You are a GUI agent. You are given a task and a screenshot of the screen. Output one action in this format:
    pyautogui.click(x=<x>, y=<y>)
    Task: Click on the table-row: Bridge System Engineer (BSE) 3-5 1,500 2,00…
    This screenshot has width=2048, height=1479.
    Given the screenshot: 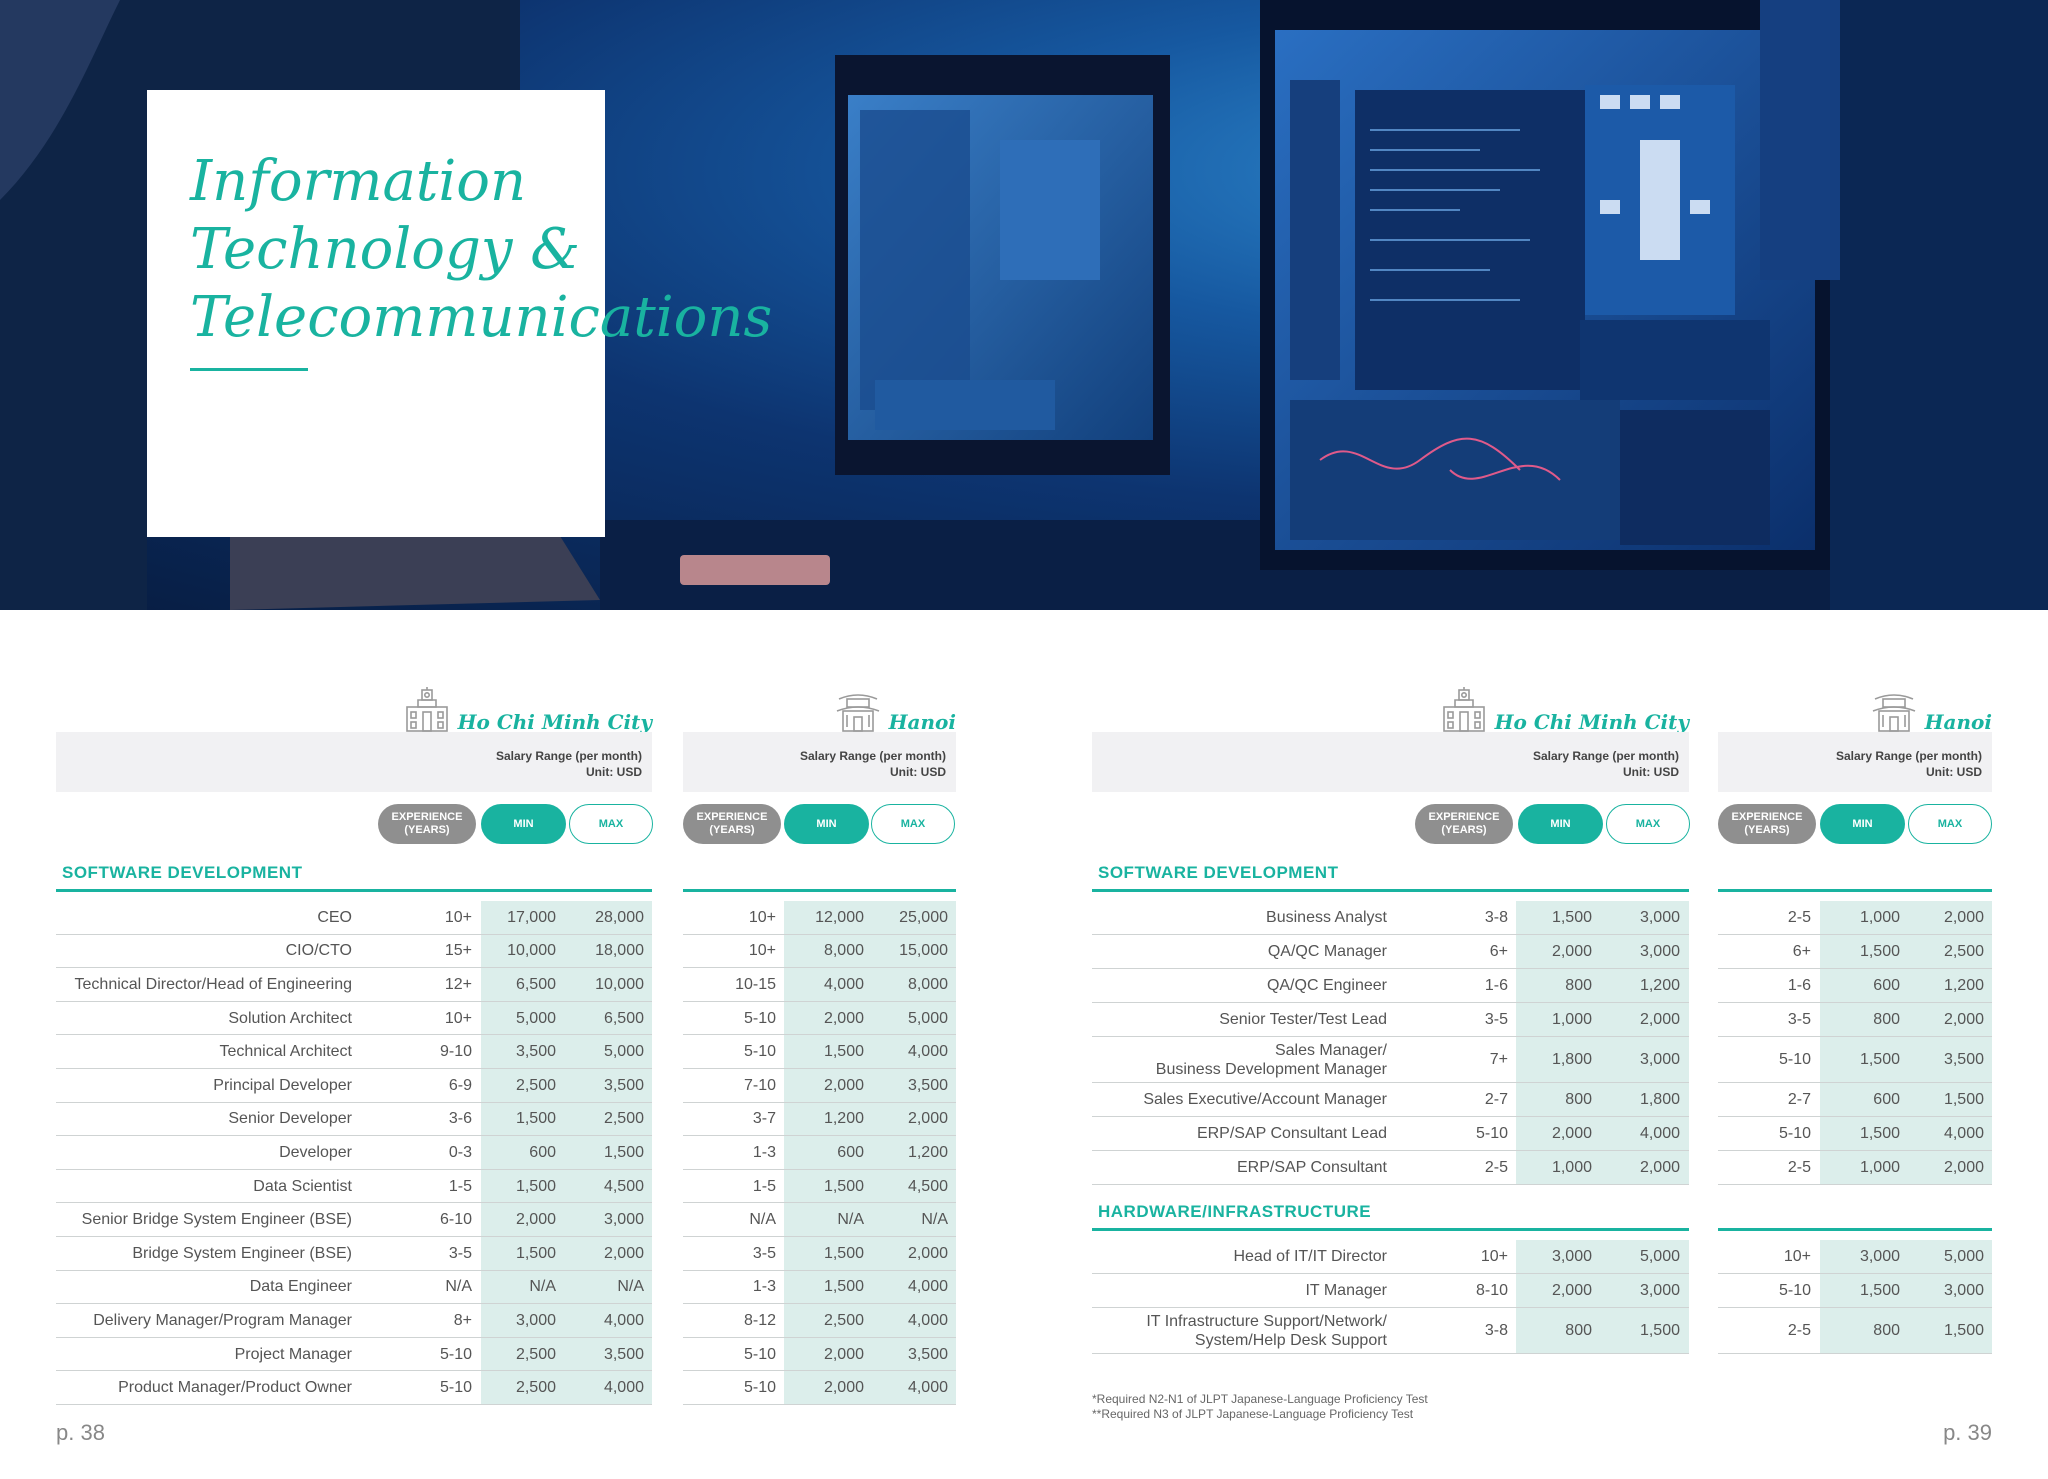 What is the action you would take?
    pyautogui.click(x=354, y=1254)
    